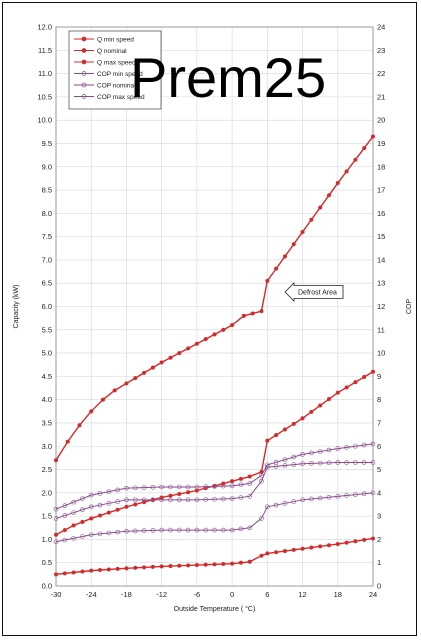  Describe the element at coordinates (47, 259) in the screenshot. I see `left-tick-label: 7.0` at that location.